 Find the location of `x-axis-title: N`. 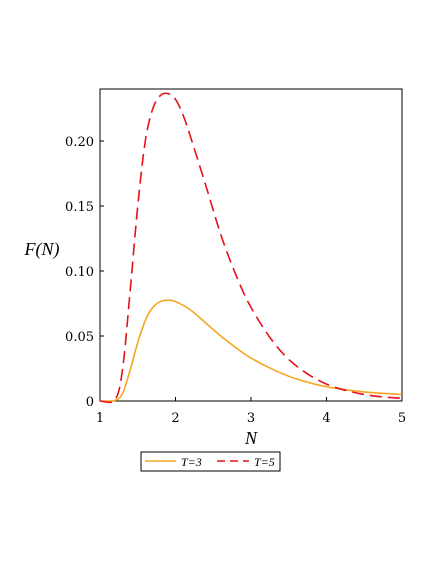

x-axis-title: N is located at coordinates (251, 438).